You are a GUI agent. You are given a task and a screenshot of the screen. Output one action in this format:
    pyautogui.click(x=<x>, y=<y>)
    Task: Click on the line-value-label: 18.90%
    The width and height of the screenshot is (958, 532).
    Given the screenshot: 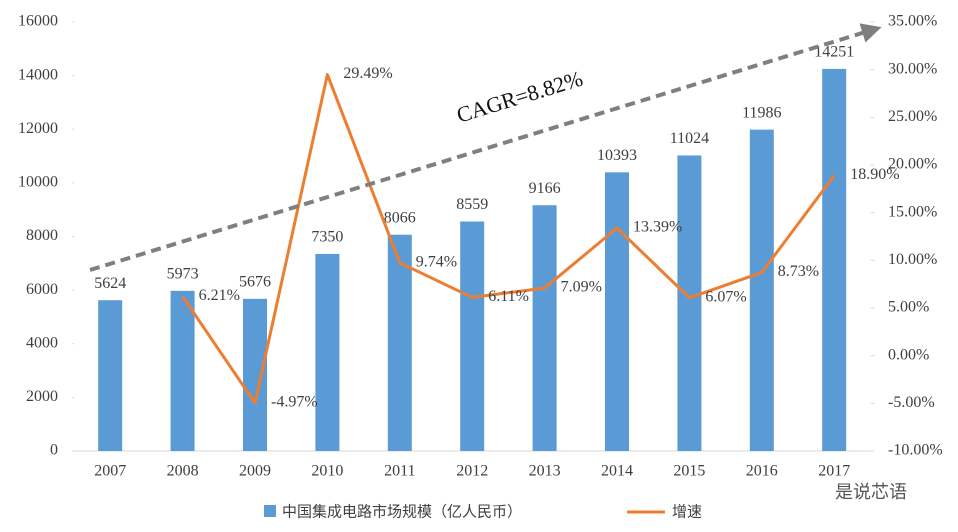 What is the action you would take?
    pyautogui.click(x=874, y=174)
    